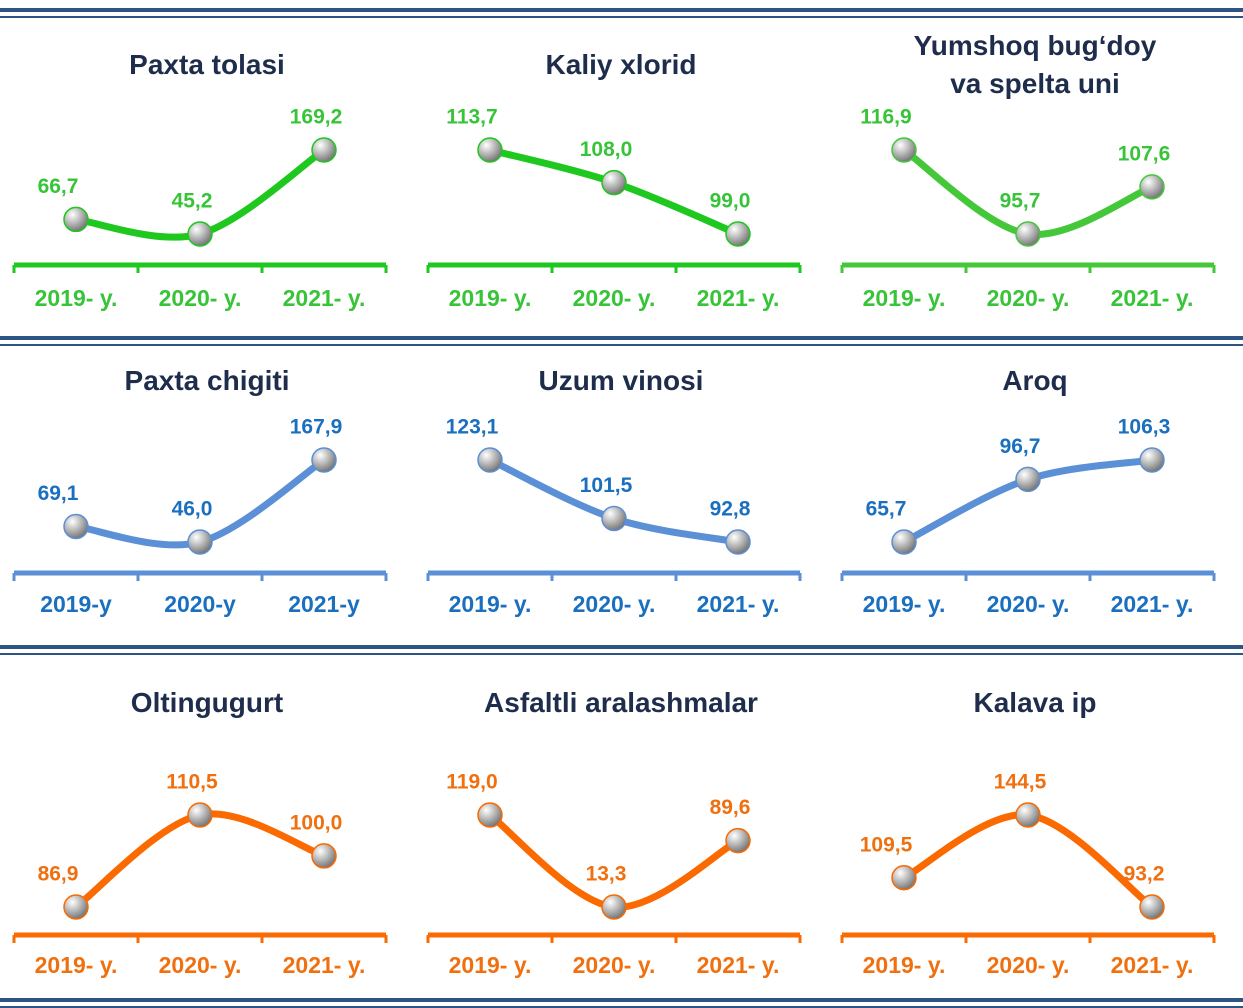 The height and width of the screenshot is (1008, 1243). I want to click on chart: 116,9 2019- y. 95,7 2020- y. 107,6 2021- y., so click(1028, 208).